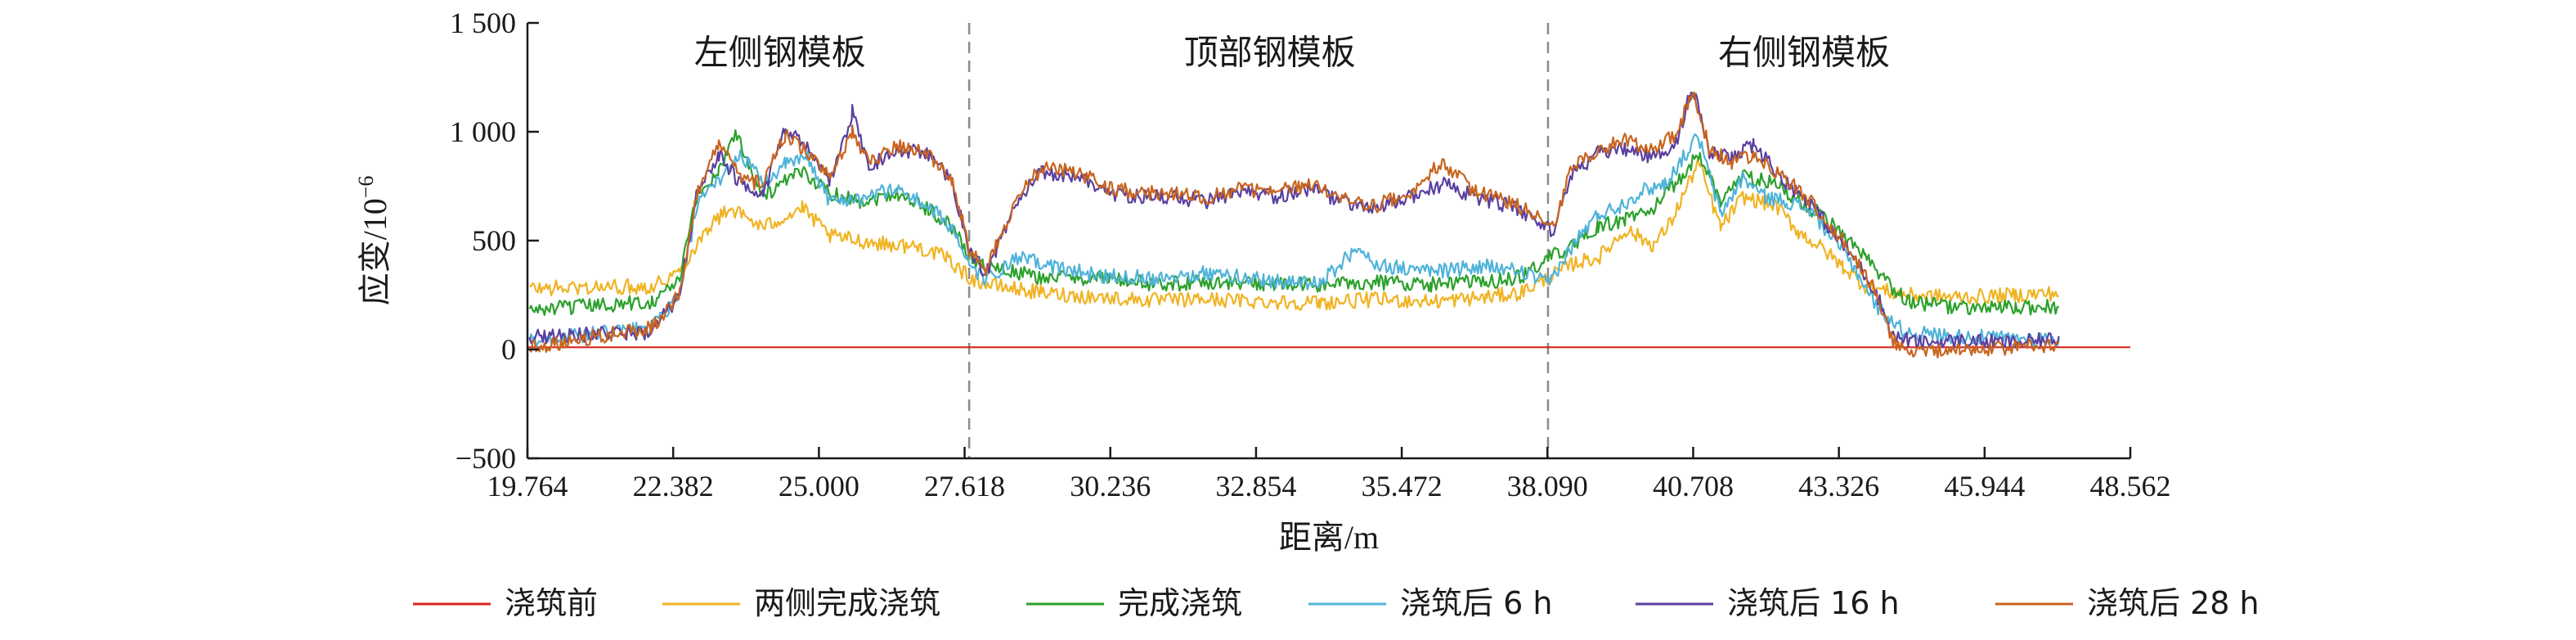 The image size is (2576, 640). What do you see at coordinates (1476, 603) in the screenshot?
I see `legend-label: 浇筑后 6 h` at bounding box center [1476, 603].